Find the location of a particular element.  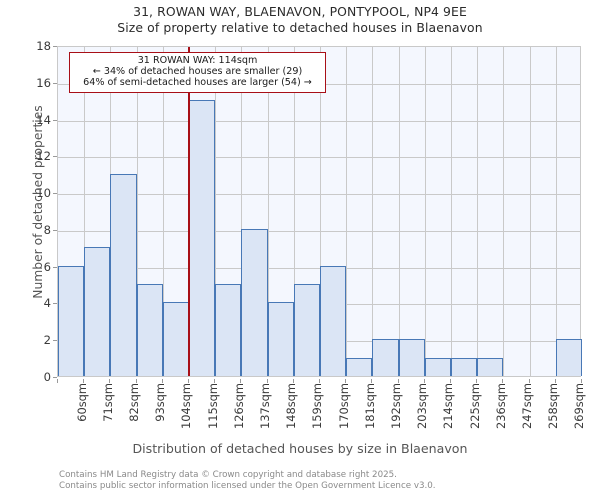

y-axis-tick-label: 6 is located at coordinates (47, 266).